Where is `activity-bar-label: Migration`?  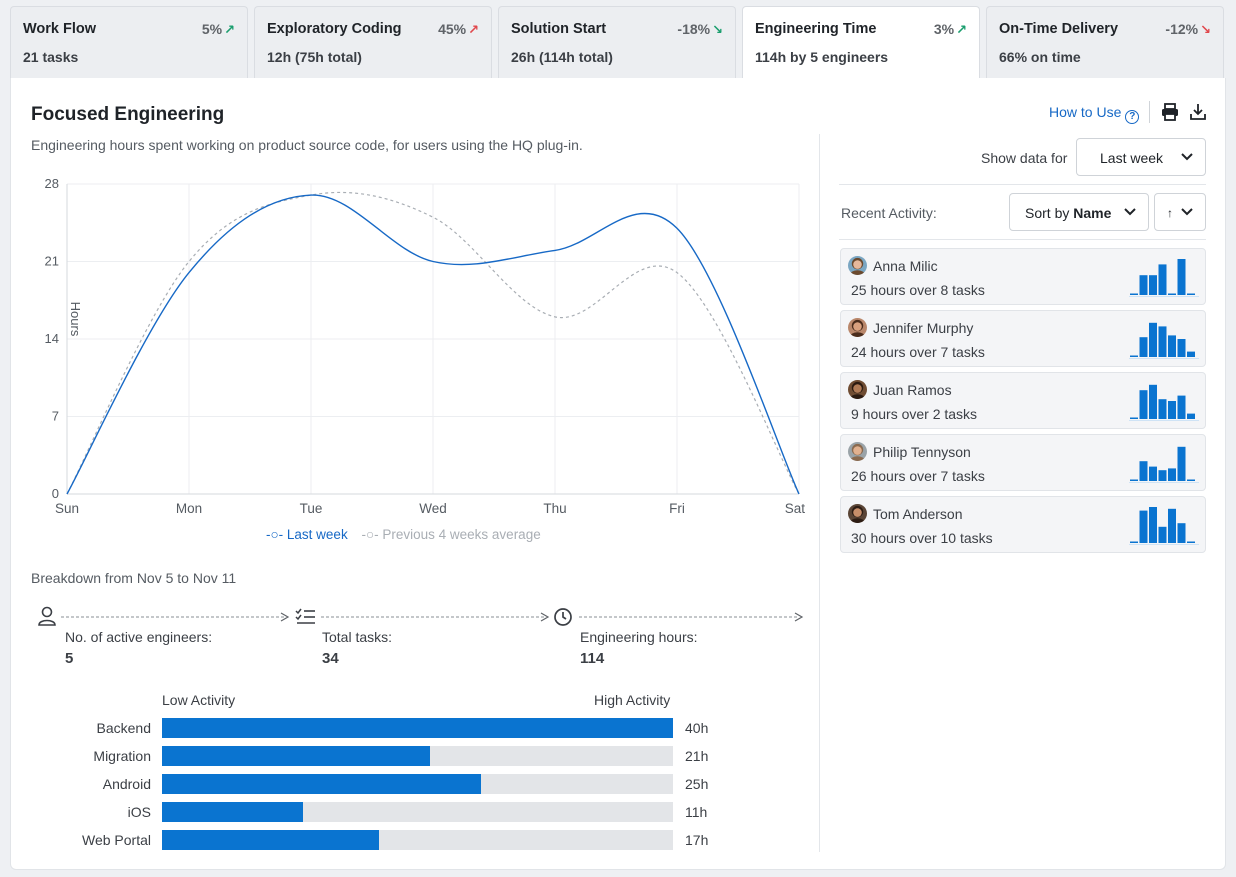 activity-bar-label: Migration is located at coordinates (122, 756).